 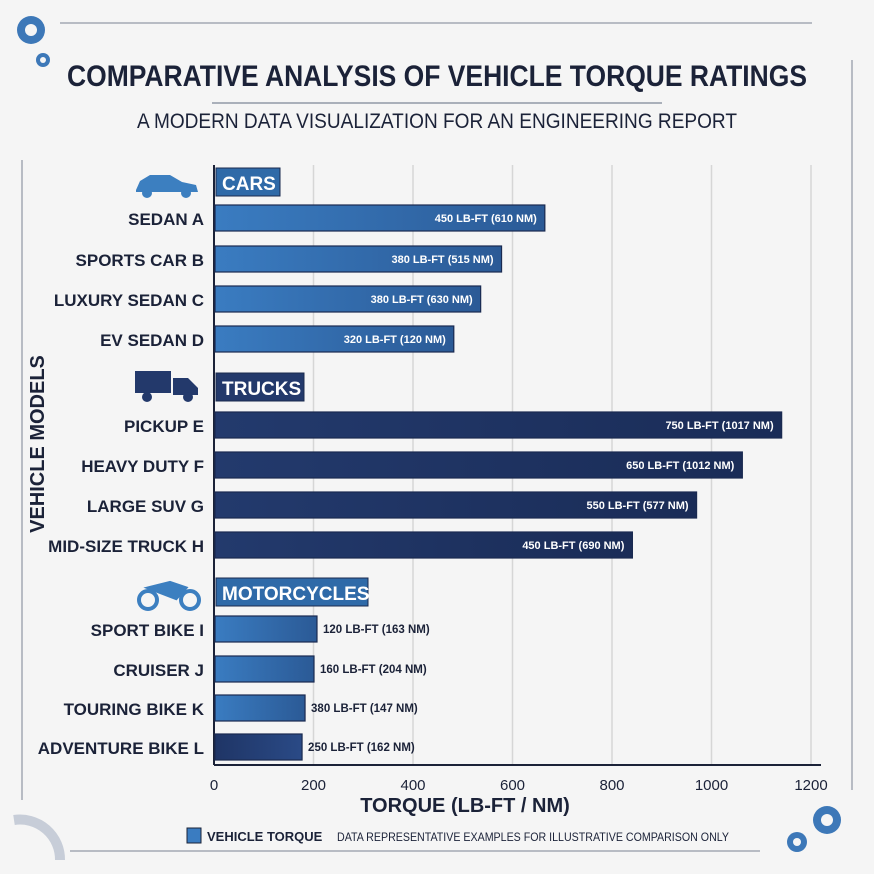 What do you see at coordinates (164, 426) in the screenshot?
I see `category-label: PICKUP E` at bounding box center [164, 426].